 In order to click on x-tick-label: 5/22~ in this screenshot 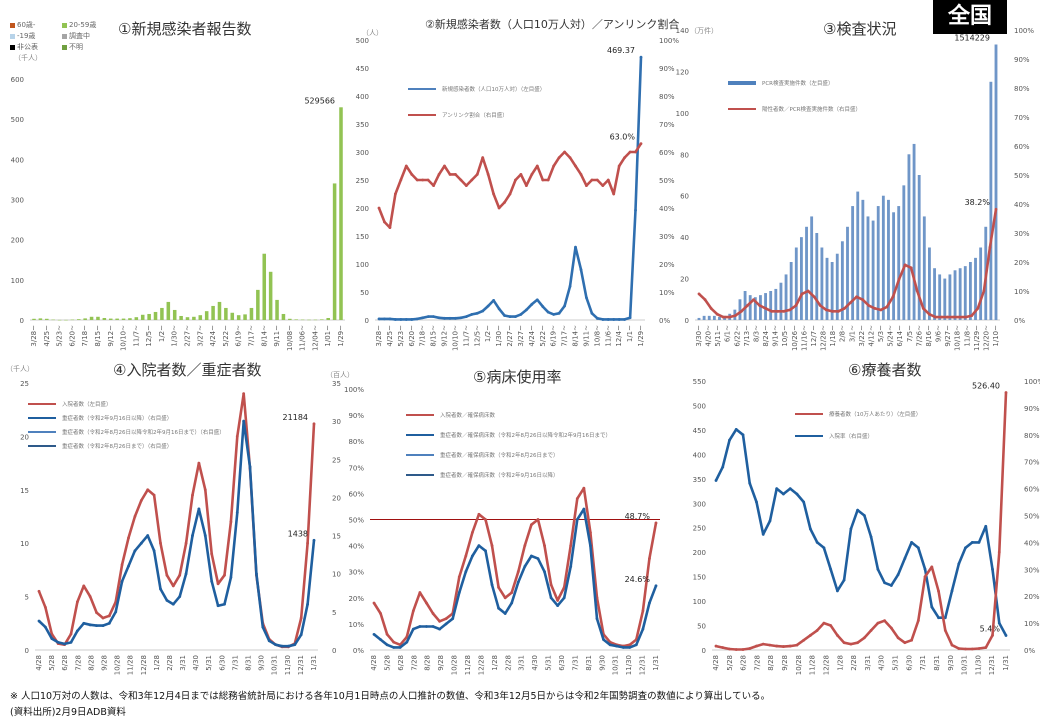, I will do `click(543, 336)`.